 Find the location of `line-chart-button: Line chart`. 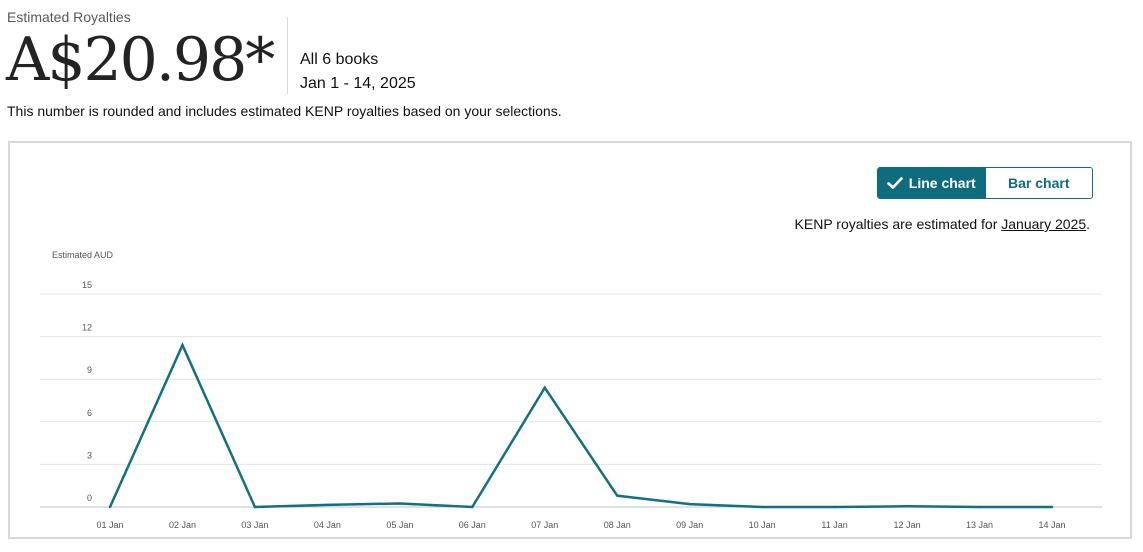

line-chart-button: Line chart is located at coordinates (931, 183).